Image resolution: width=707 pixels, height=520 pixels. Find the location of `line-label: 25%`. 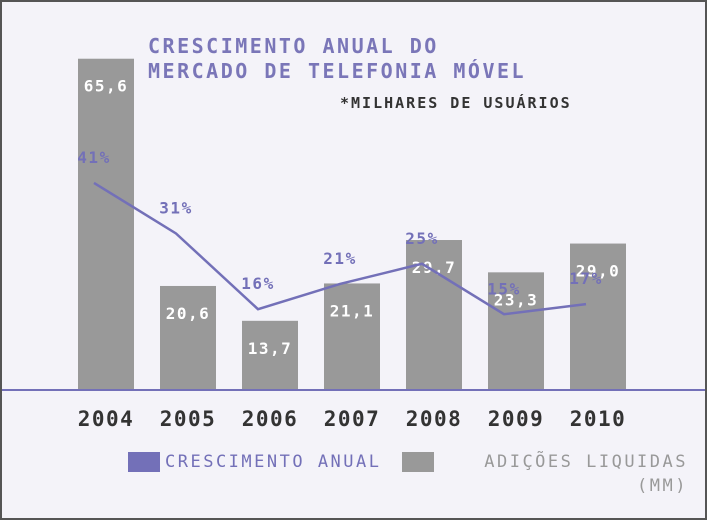

line-label: 25% is located at coordinates (421, 238).